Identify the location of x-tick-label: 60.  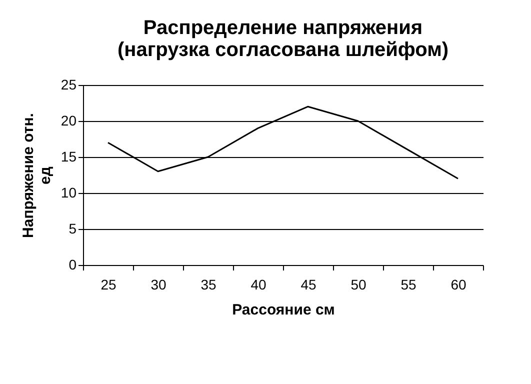
(458, 284).